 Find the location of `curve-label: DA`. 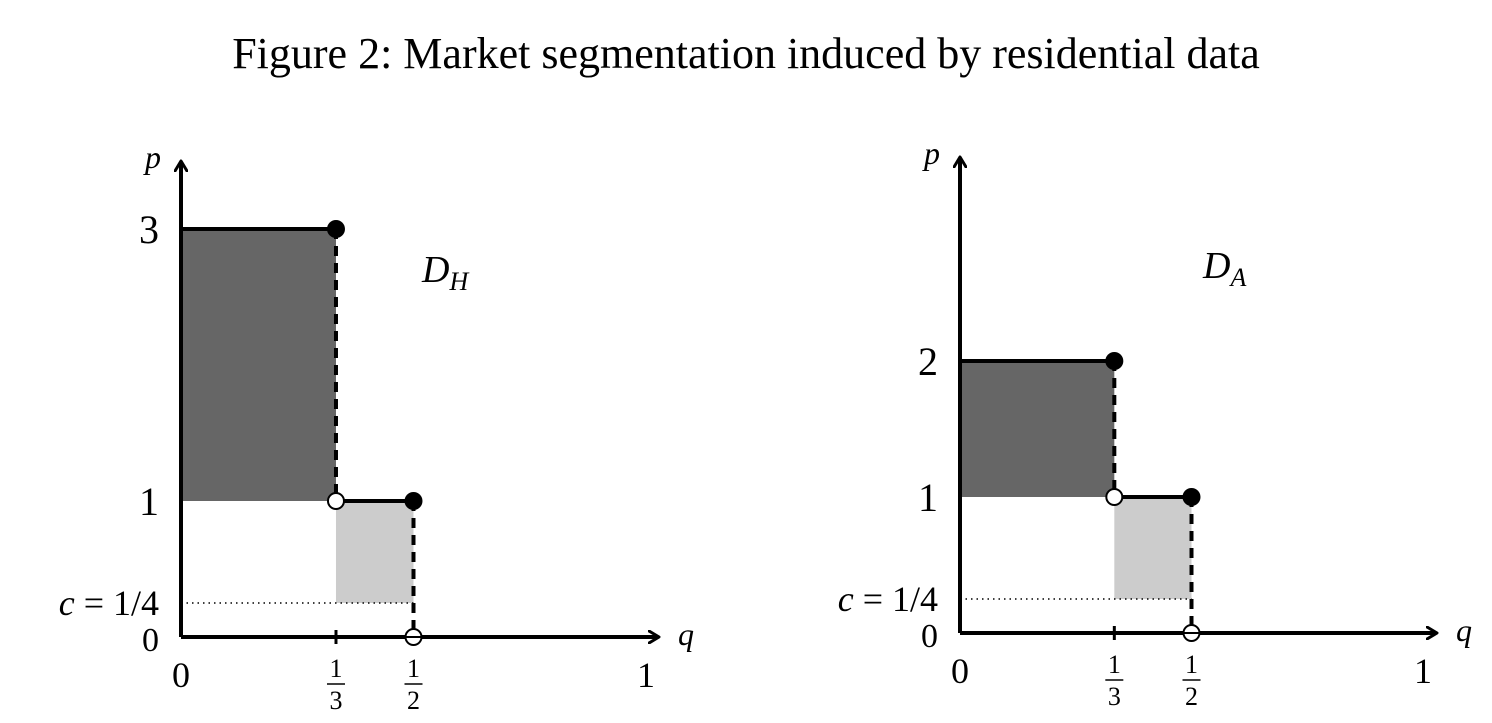

curve-label: DA is located at coordinates (1224, 268).